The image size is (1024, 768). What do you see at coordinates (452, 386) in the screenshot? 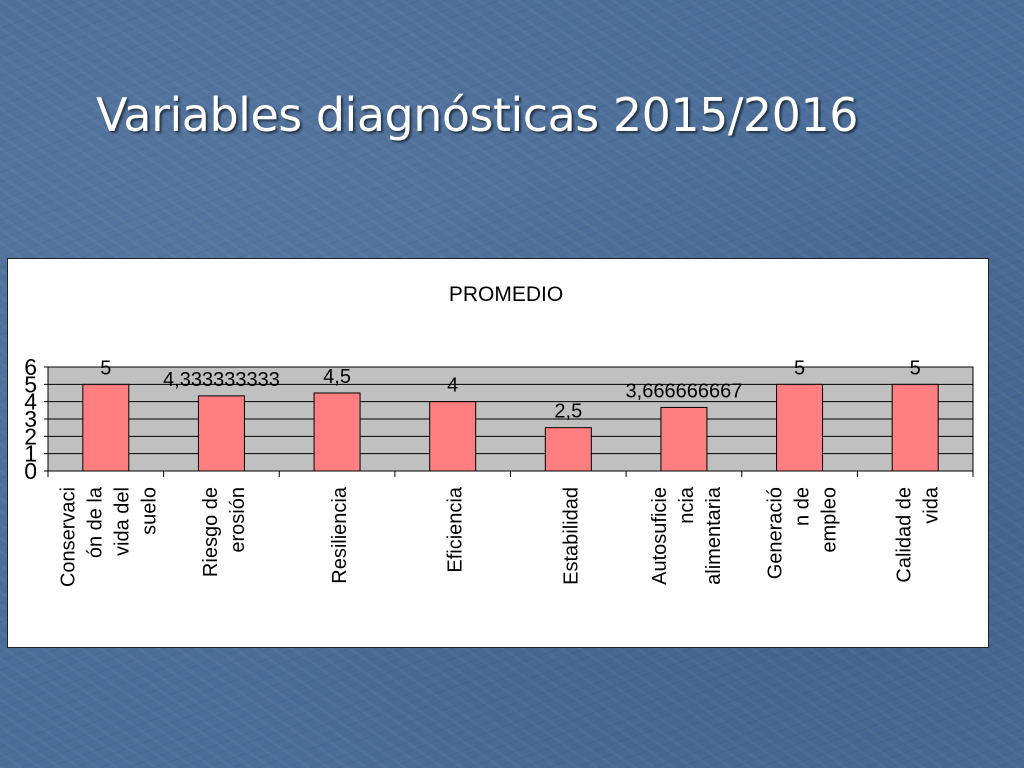
I see `data-label: 4` at bounding box center [452, 386].